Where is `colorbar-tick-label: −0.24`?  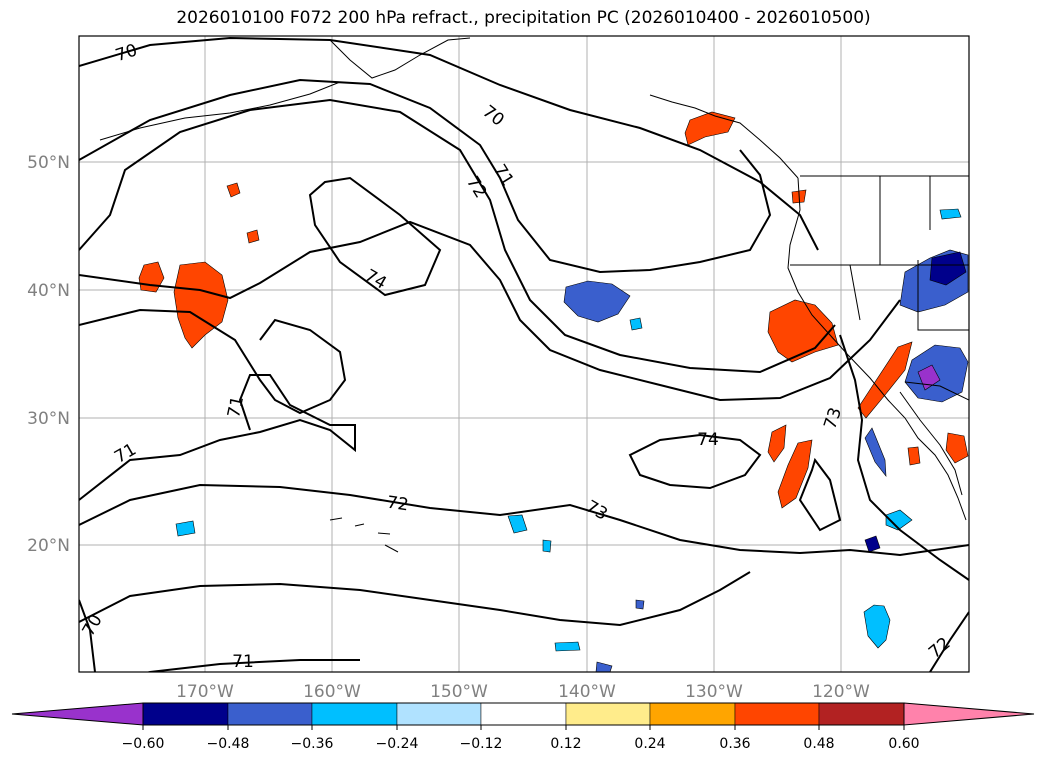 colorbar-tick-label: −0.24 is located at coordinates (397, 744).